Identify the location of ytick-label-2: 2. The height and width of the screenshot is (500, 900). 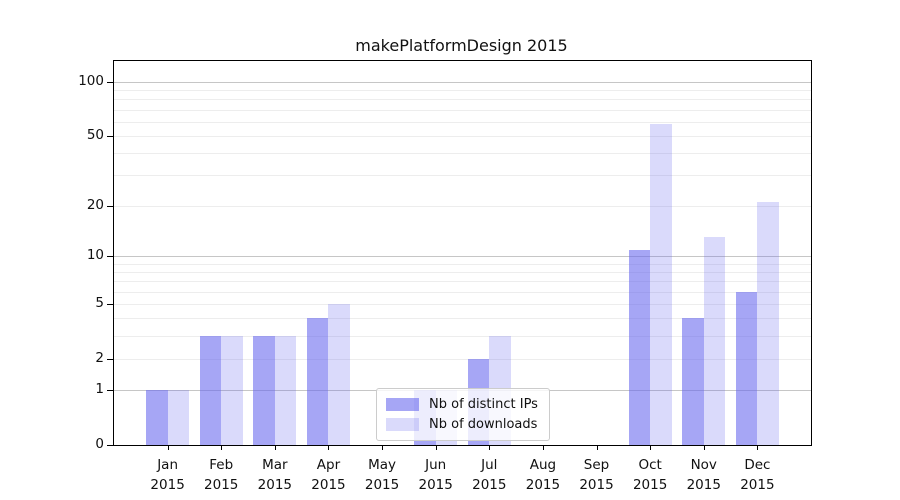
(99, 357).